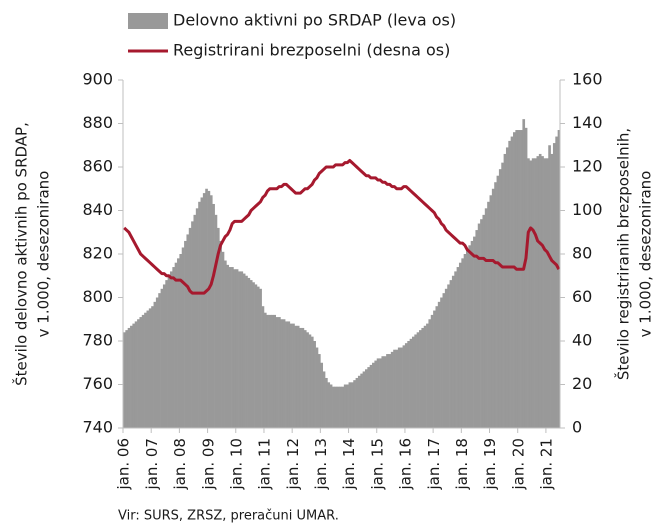  Describe the element at coordinates (44, 254) in the screenshot. I see `y-axis-title: v 1.000, desezonirano` at that location.